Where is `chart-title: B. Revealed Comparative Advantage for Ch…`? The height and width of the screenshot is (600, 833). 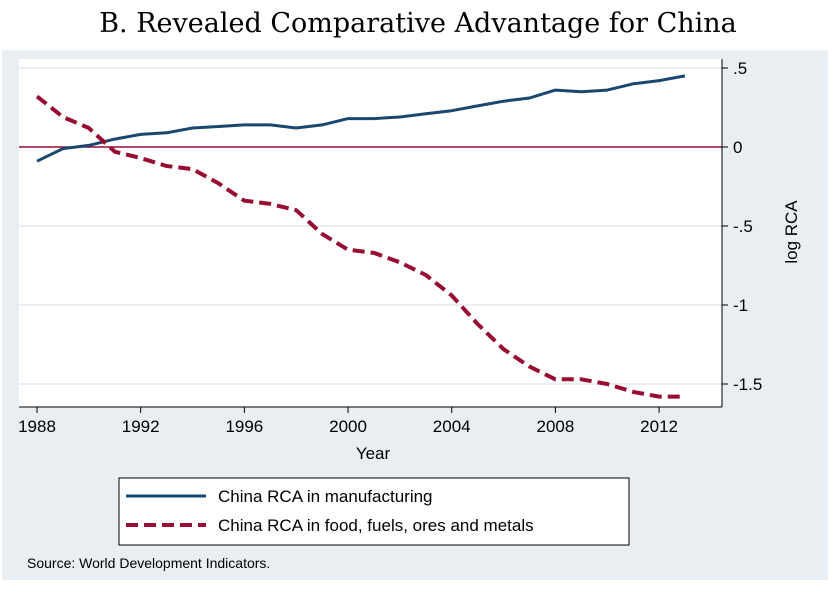
chart-title: B. Revealed Comparative Advantage for Ch… is located at coordinates (418, 23).